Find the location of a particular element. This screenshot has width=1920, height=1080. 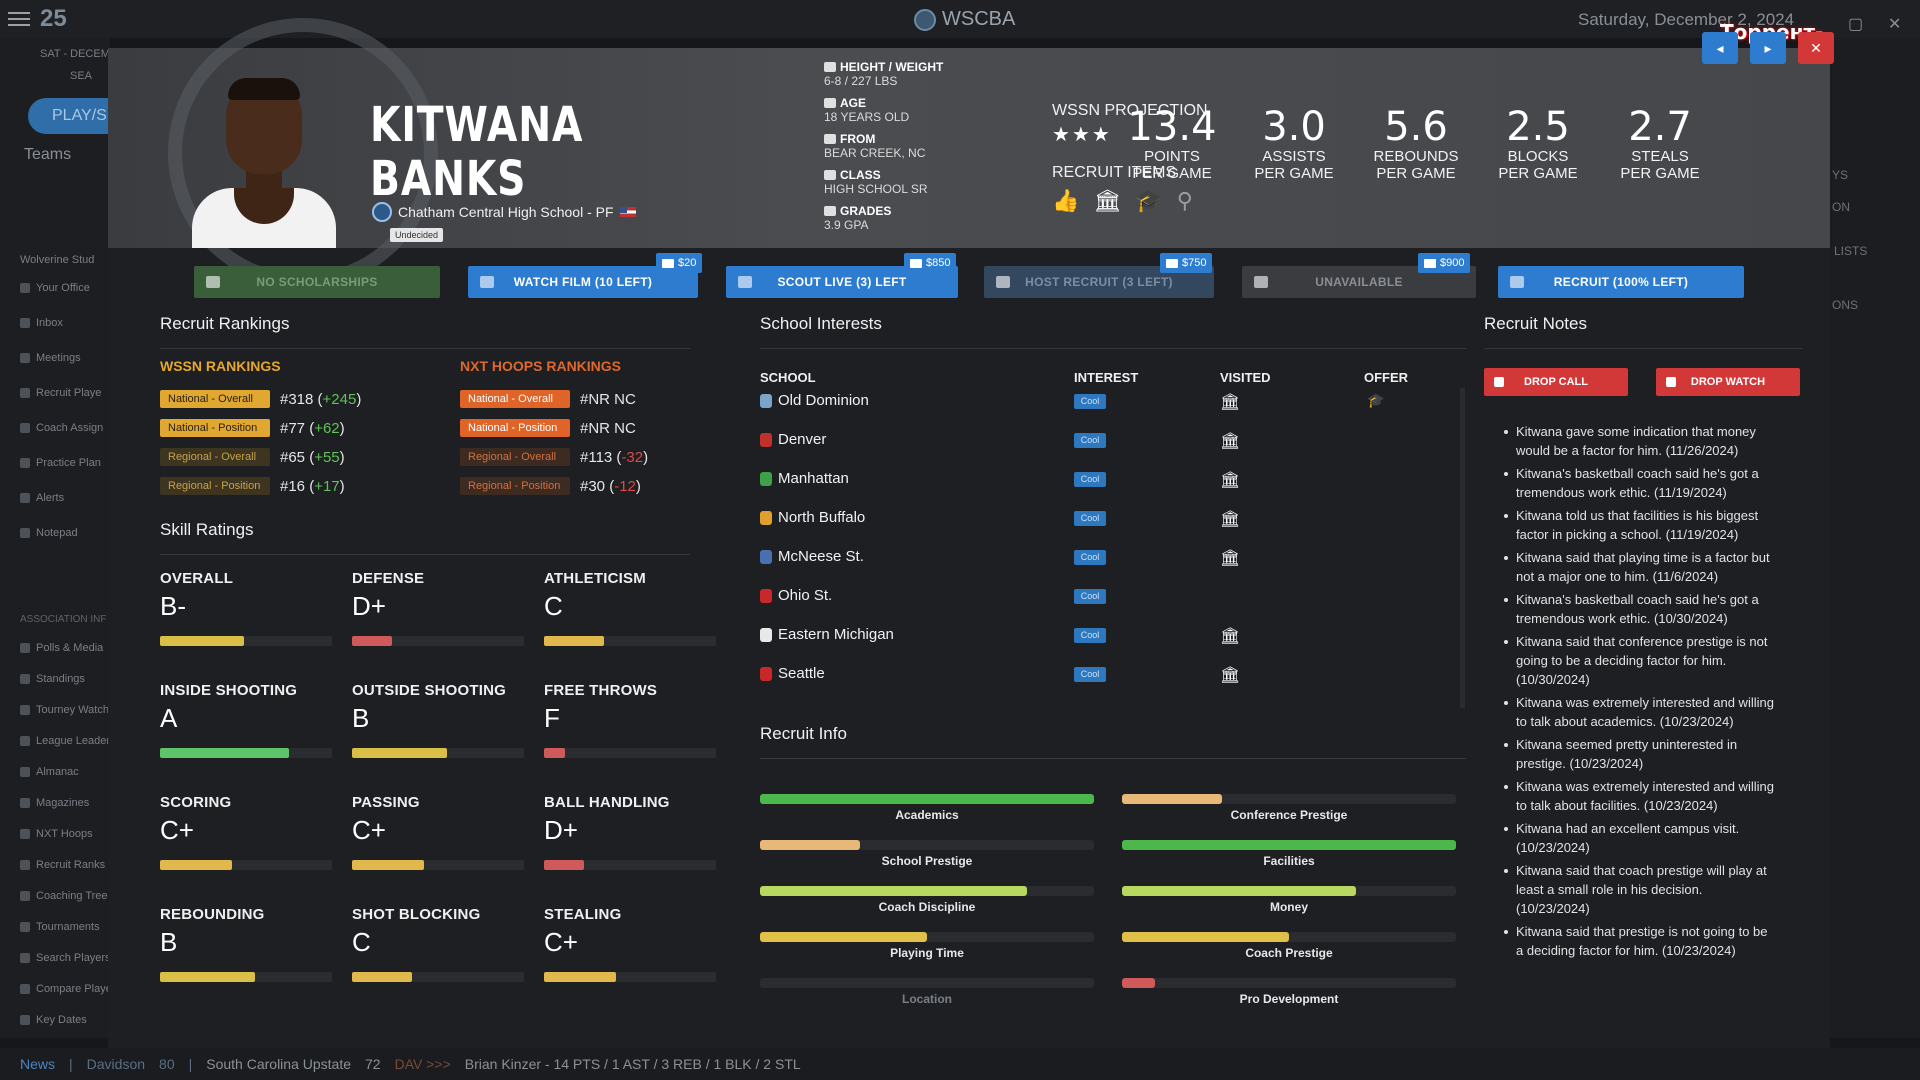

interest-badge: Cool is located at coordinates (1090, 557).